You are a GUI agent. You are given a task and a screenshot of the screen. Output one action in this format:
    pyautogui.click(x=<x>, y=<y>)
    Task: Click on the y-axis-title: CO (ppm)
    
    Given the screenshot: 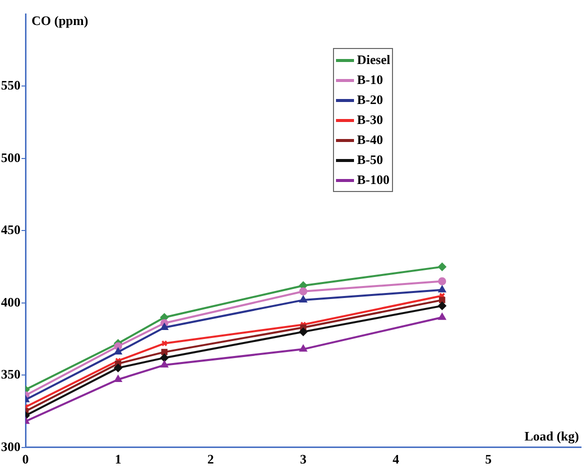 What is the action you would take?
    pyautogui.click(x=60, y=20)
    